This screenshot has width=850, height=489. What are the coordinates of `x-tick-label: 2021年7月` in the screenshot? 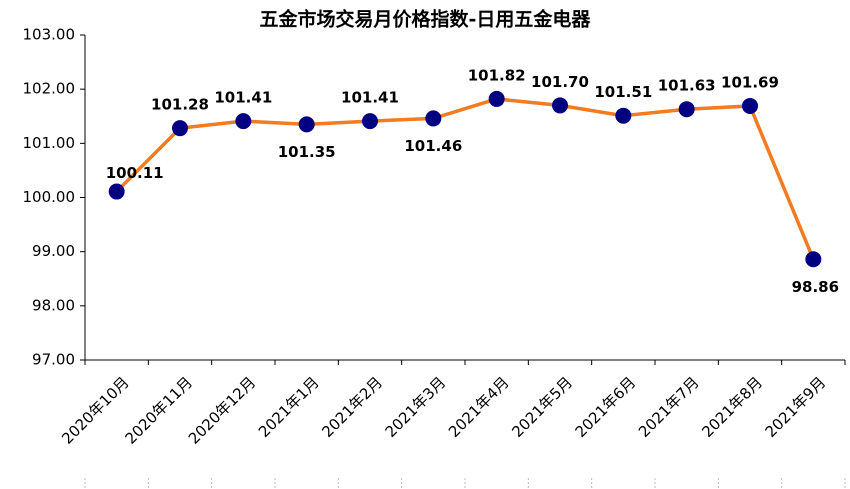 It's located at (669, 407).